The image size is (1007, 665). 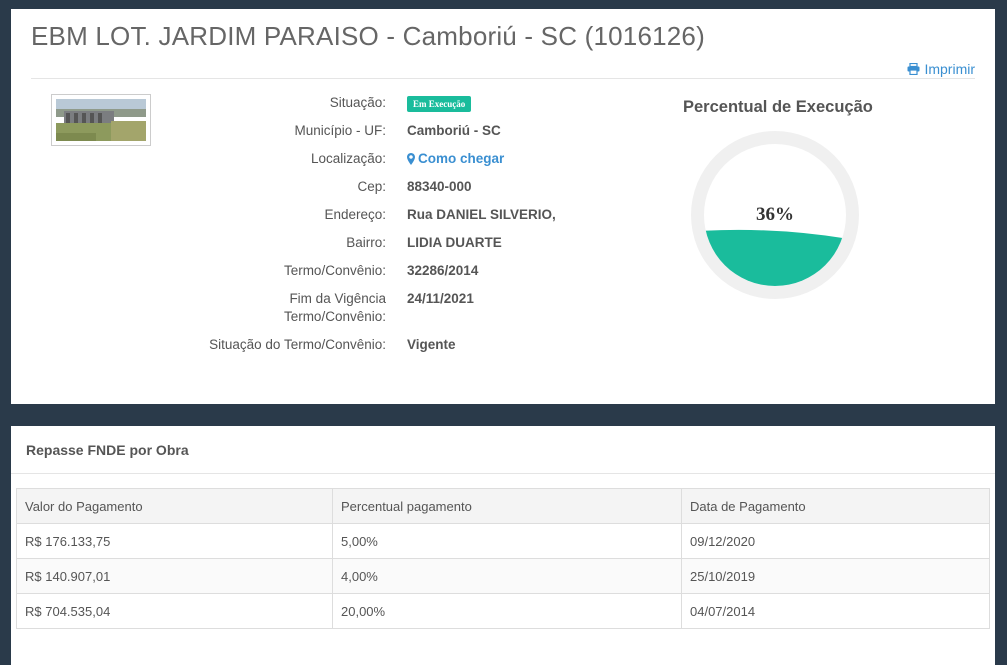 What do you see at coordinates (174, 611) in the screenshot?
I see `table-cell: R$ 704.535,04` at bounding box center [174, 611].